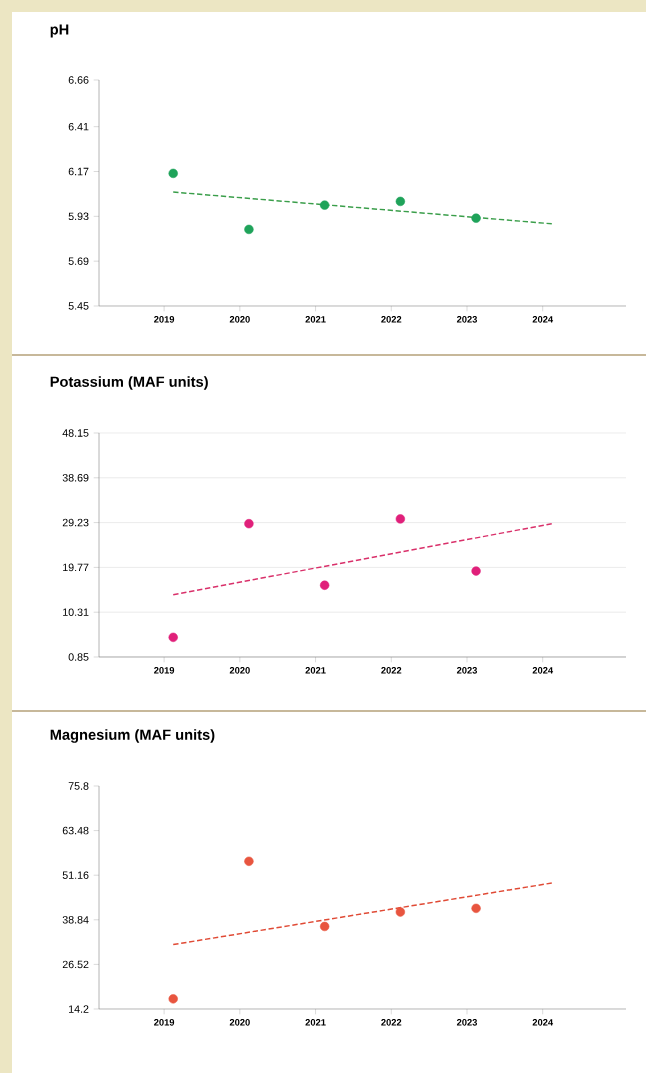 The image size is (647, 1073). What do you see at coordinates (75, 830) in the screenshot?
I see `y-tick-label: 63.48` at bounding box center [75, 830].